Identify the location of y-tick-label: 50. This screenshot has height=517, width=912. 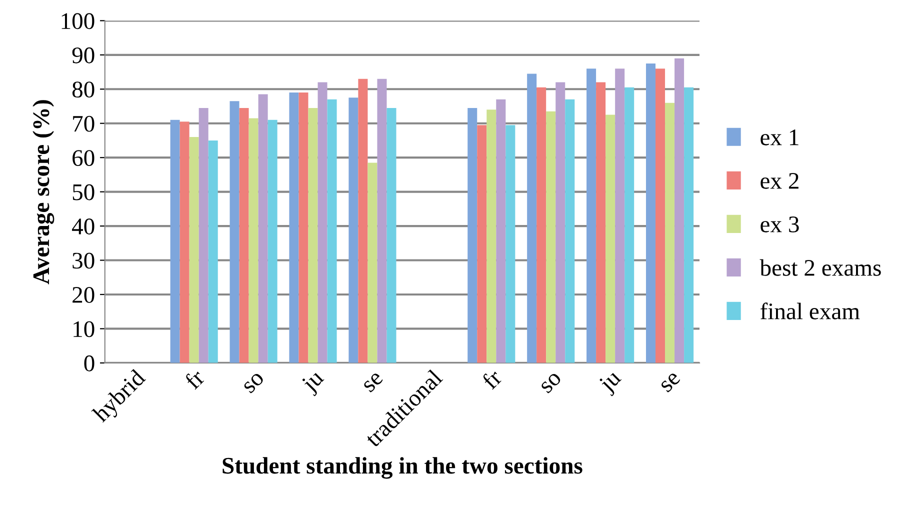
(83, 192).